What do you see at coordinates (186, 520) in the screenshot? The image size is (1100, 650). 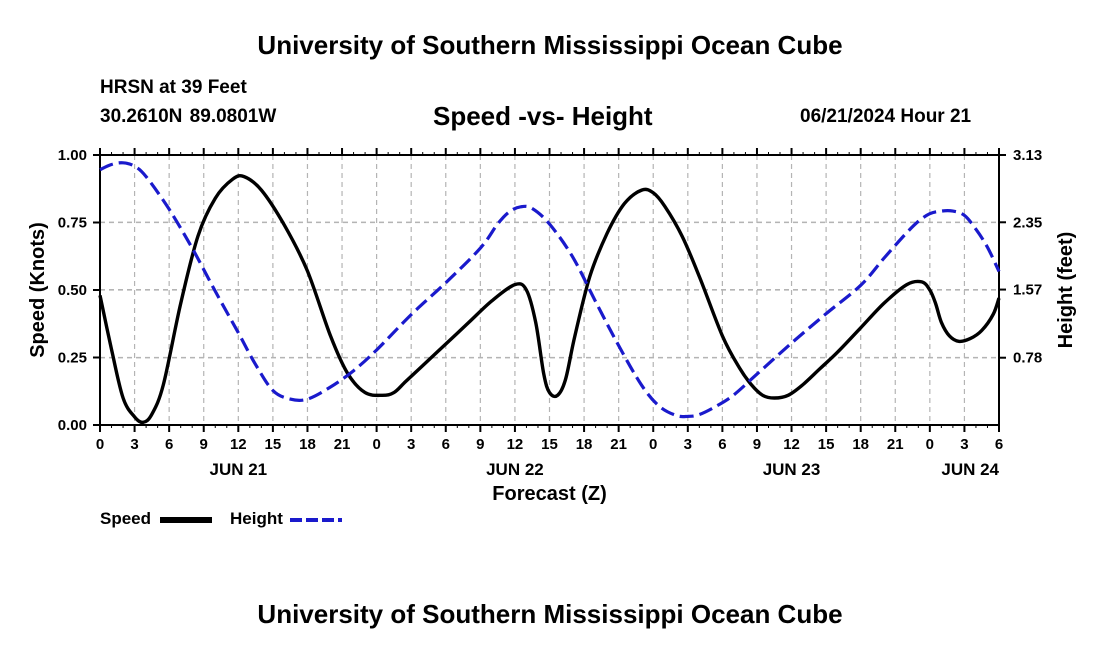 I see `legend-speed-swatch` at bounding box center [186, 520].